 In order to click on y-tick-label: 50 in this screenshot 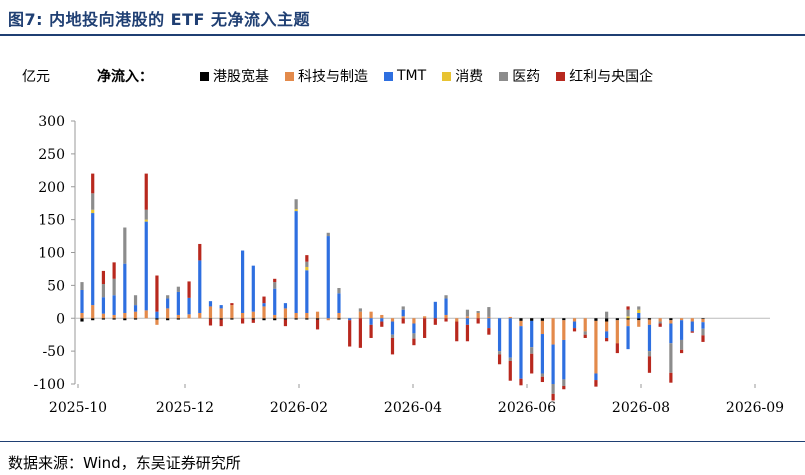, I will do `click(56, 286)`.